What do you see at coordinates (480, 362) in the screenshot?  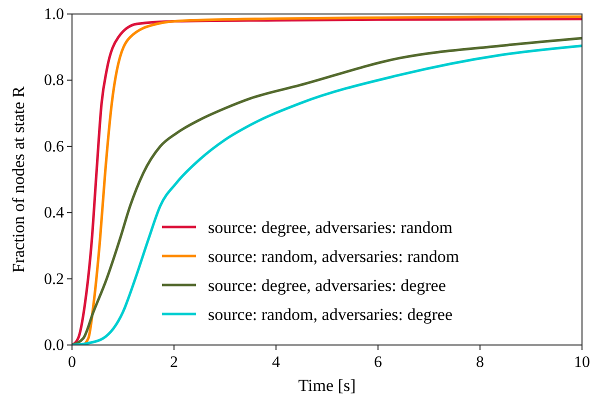 I see `x-tick-label: 8` at bounding box center [480, 362].